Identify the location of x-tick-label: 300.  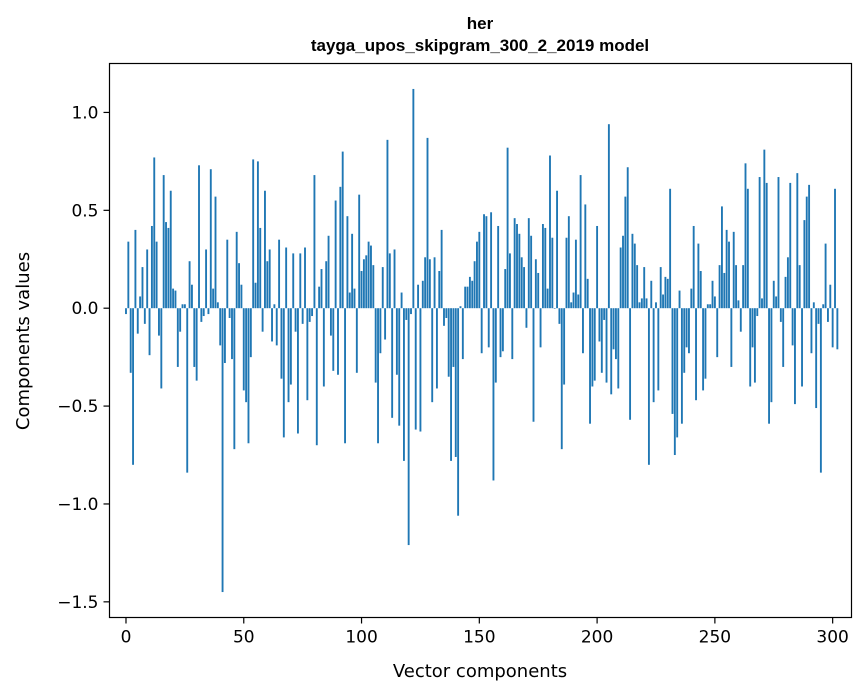
(832, 638).